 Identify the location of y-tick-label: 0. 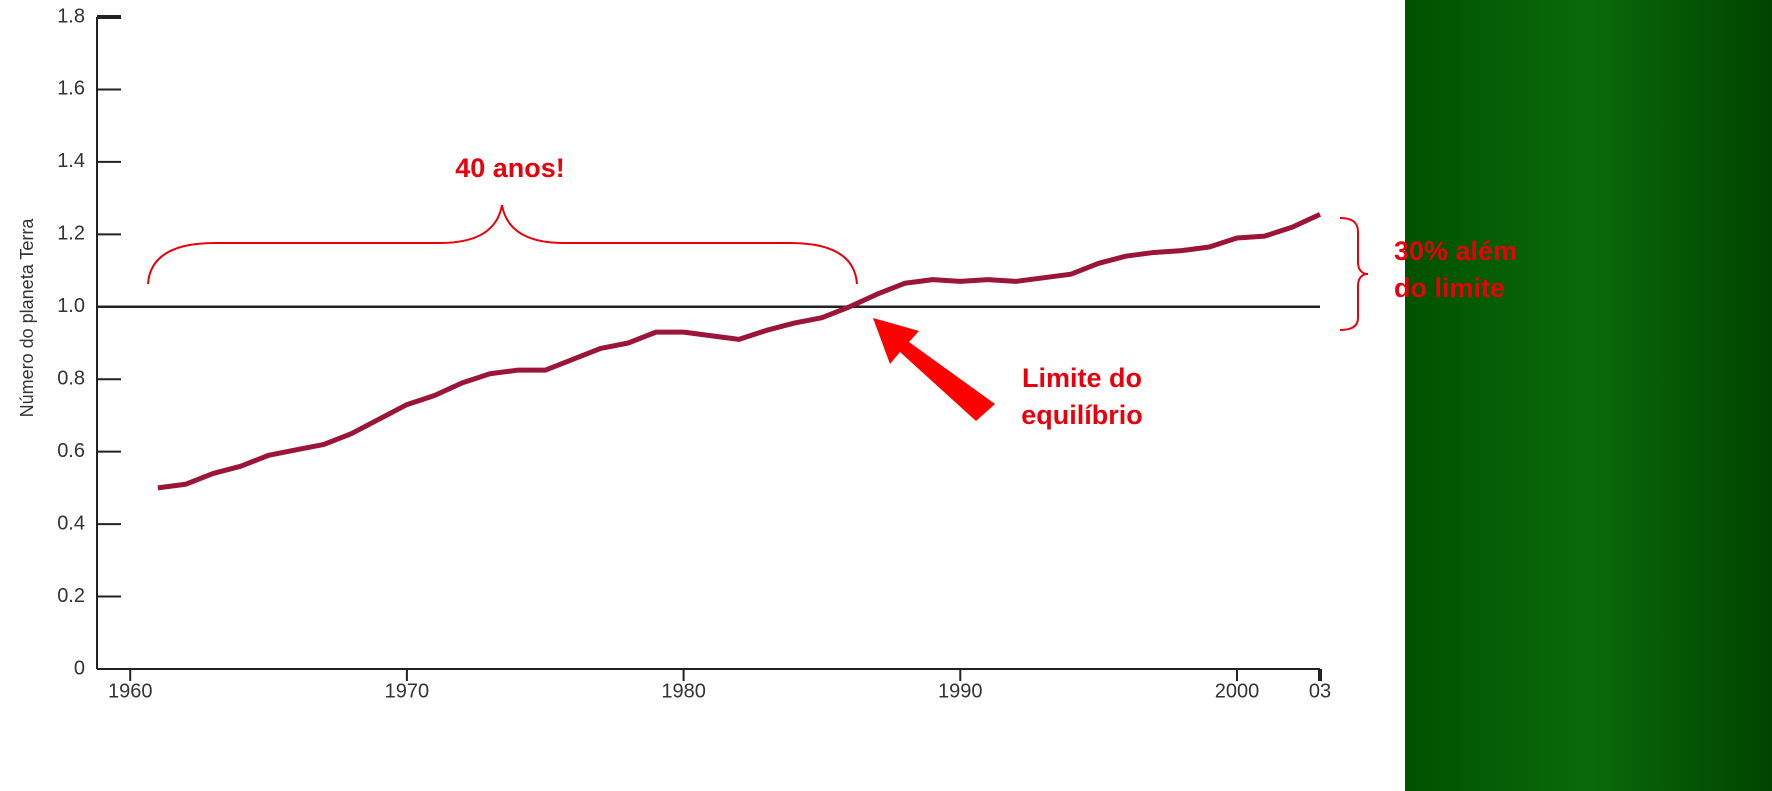
(79, 668).